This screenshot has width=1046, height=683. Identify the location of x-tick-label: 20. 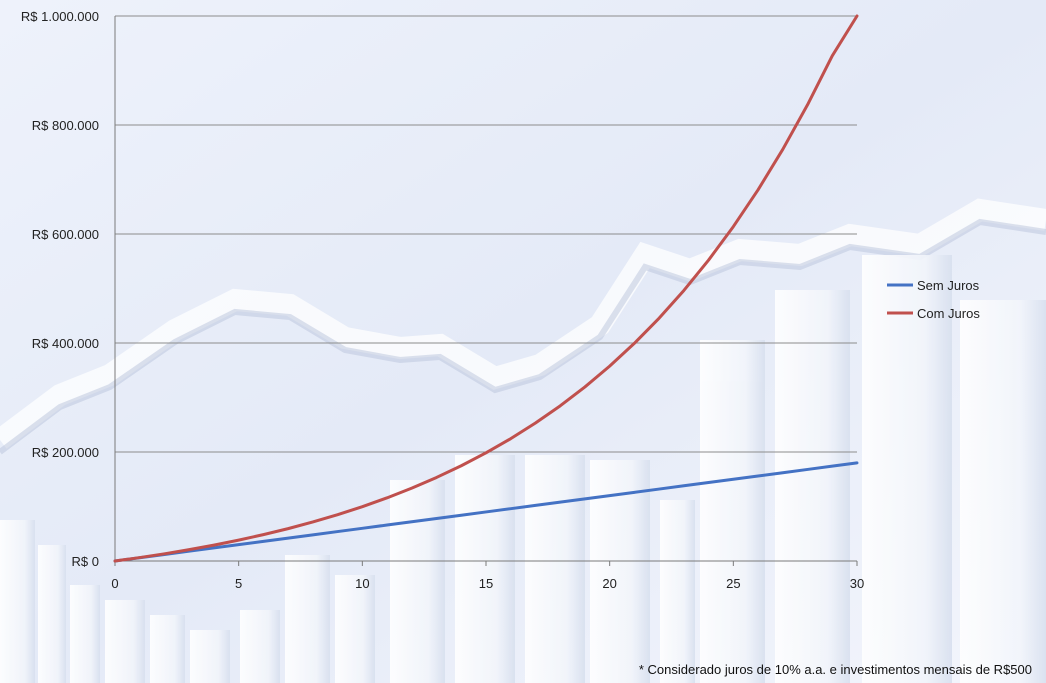
(609, 583).